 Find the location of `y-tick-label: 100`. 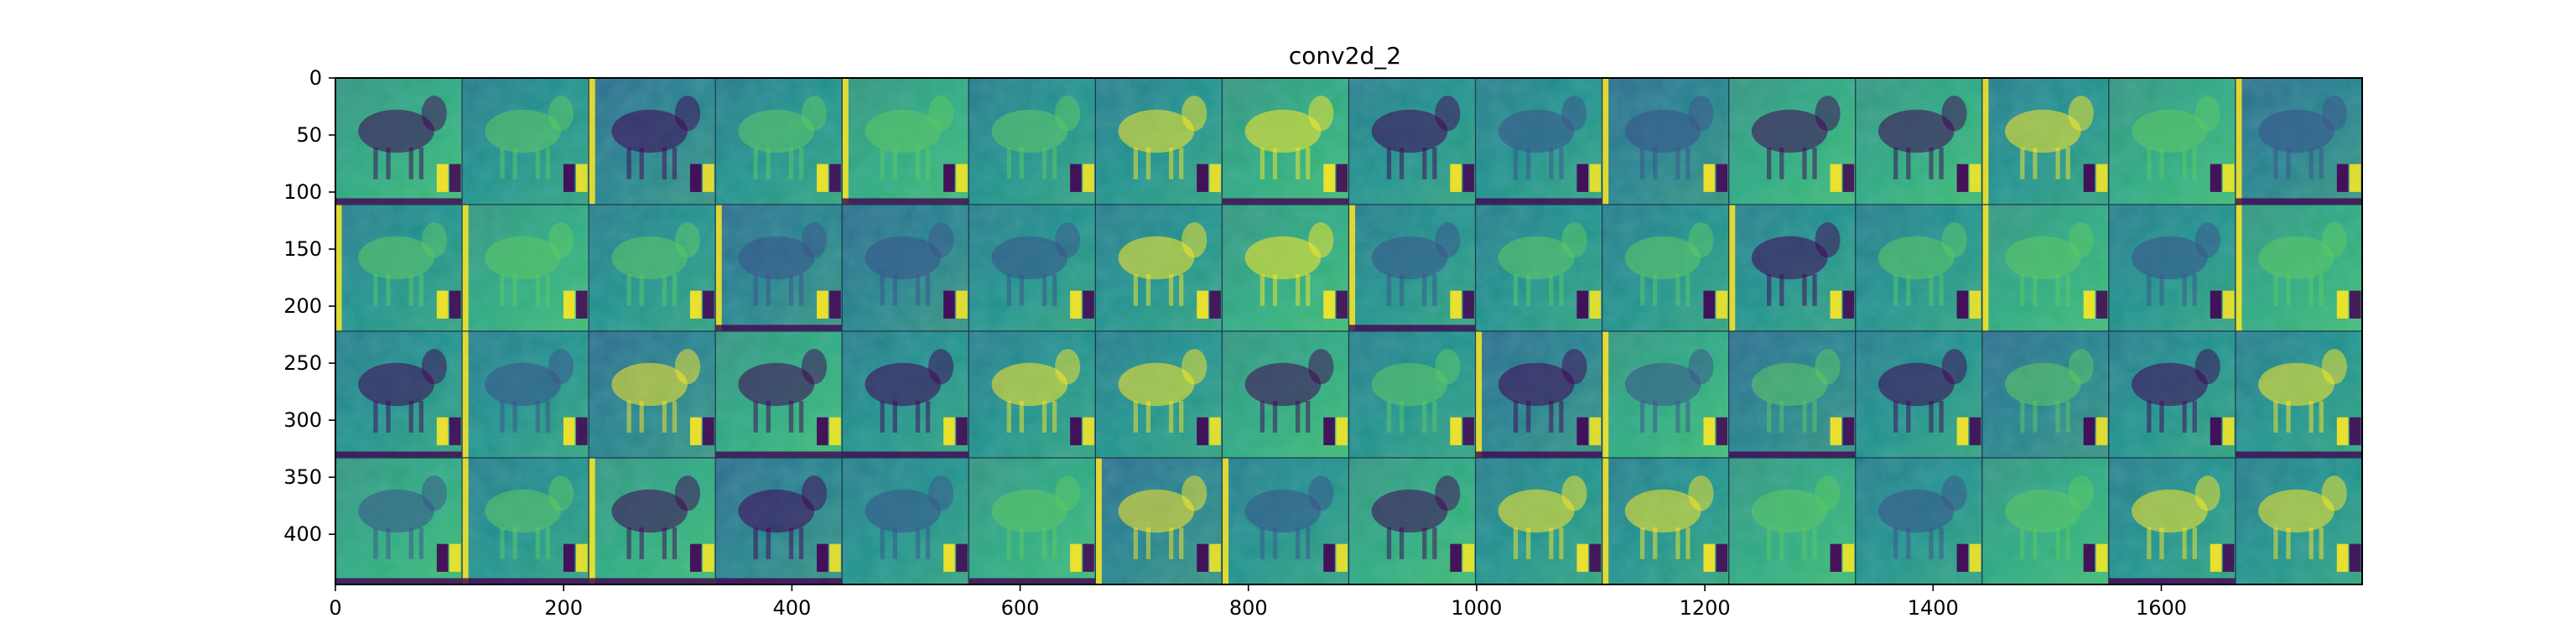

y-tick-label: 100 is located at coordinates (302, 192).